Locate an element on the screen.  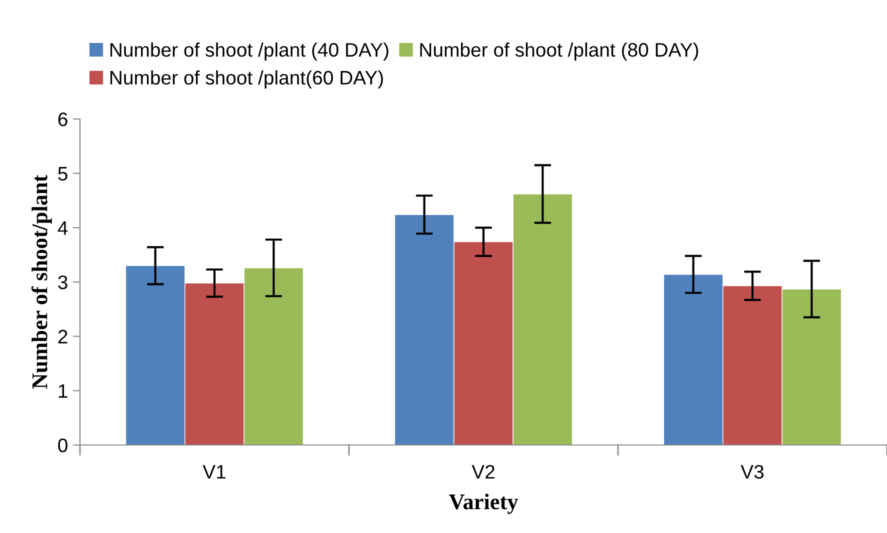
y-tick-label: 0 is located at coordinates (63, 445).